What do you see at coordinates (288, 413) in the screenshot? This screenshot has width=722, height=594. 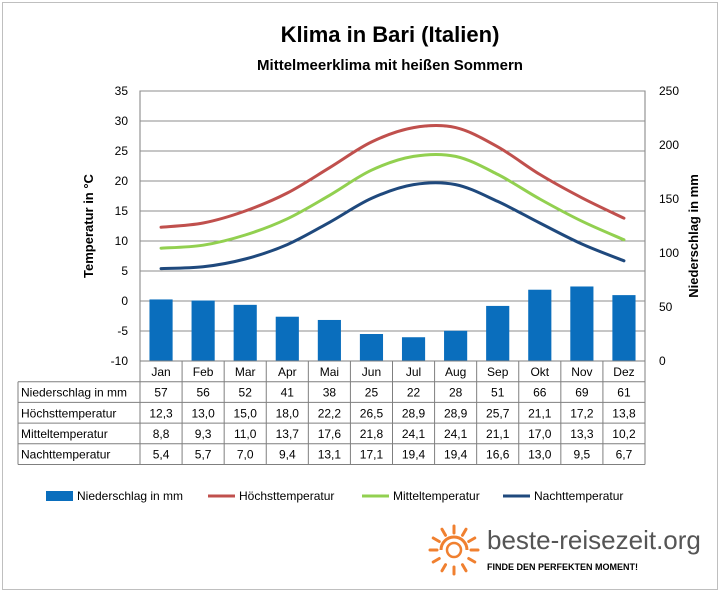 I see `table-cell: 18,0` at bounding box center [288, 413].